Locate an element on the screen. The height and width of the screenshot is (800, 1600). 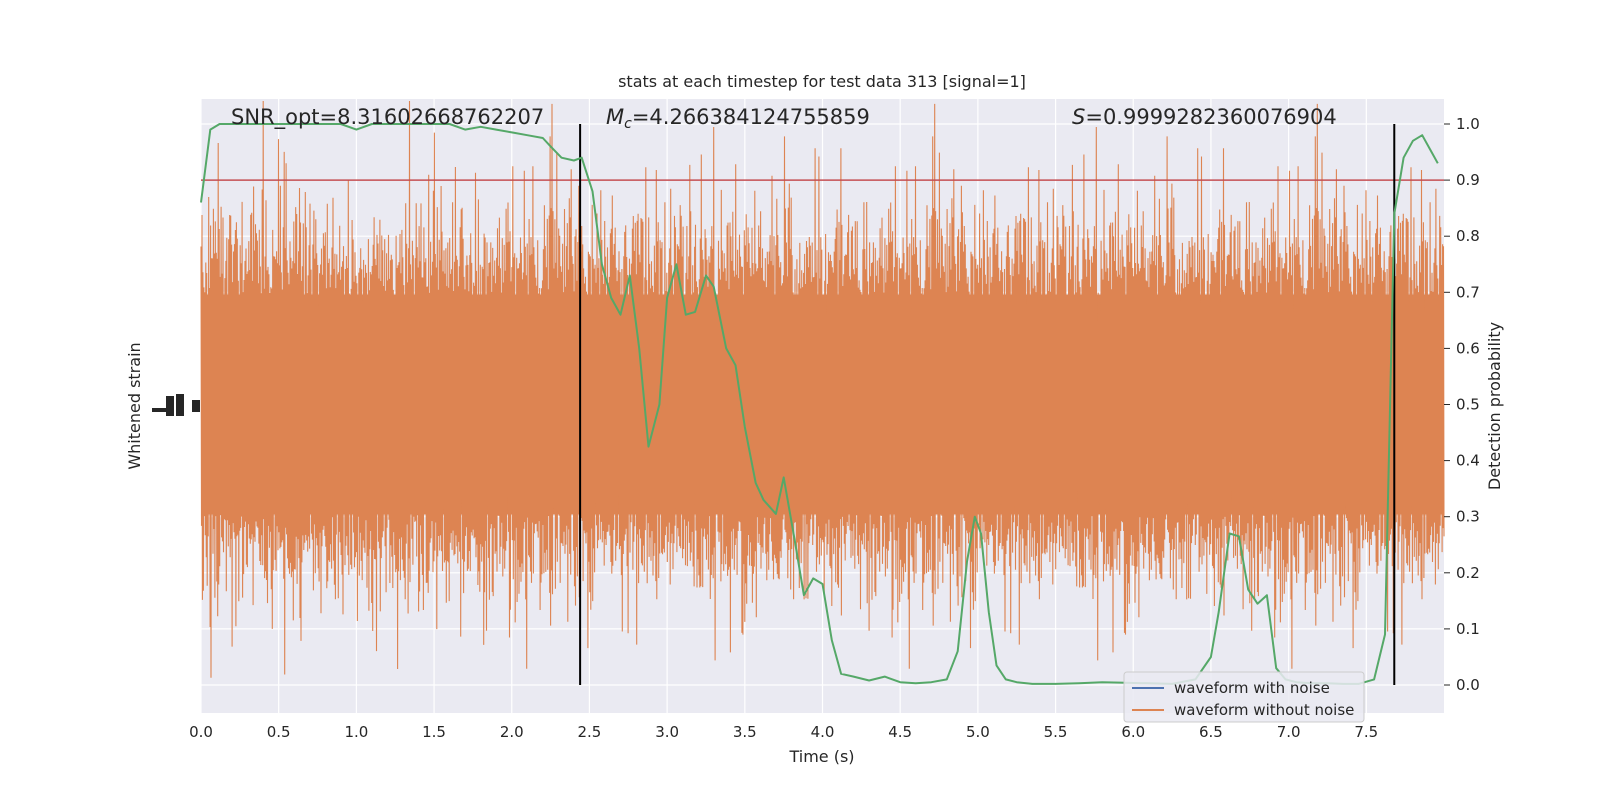
y-tick-label: 0.2 is located at coordinates (1468, 573).